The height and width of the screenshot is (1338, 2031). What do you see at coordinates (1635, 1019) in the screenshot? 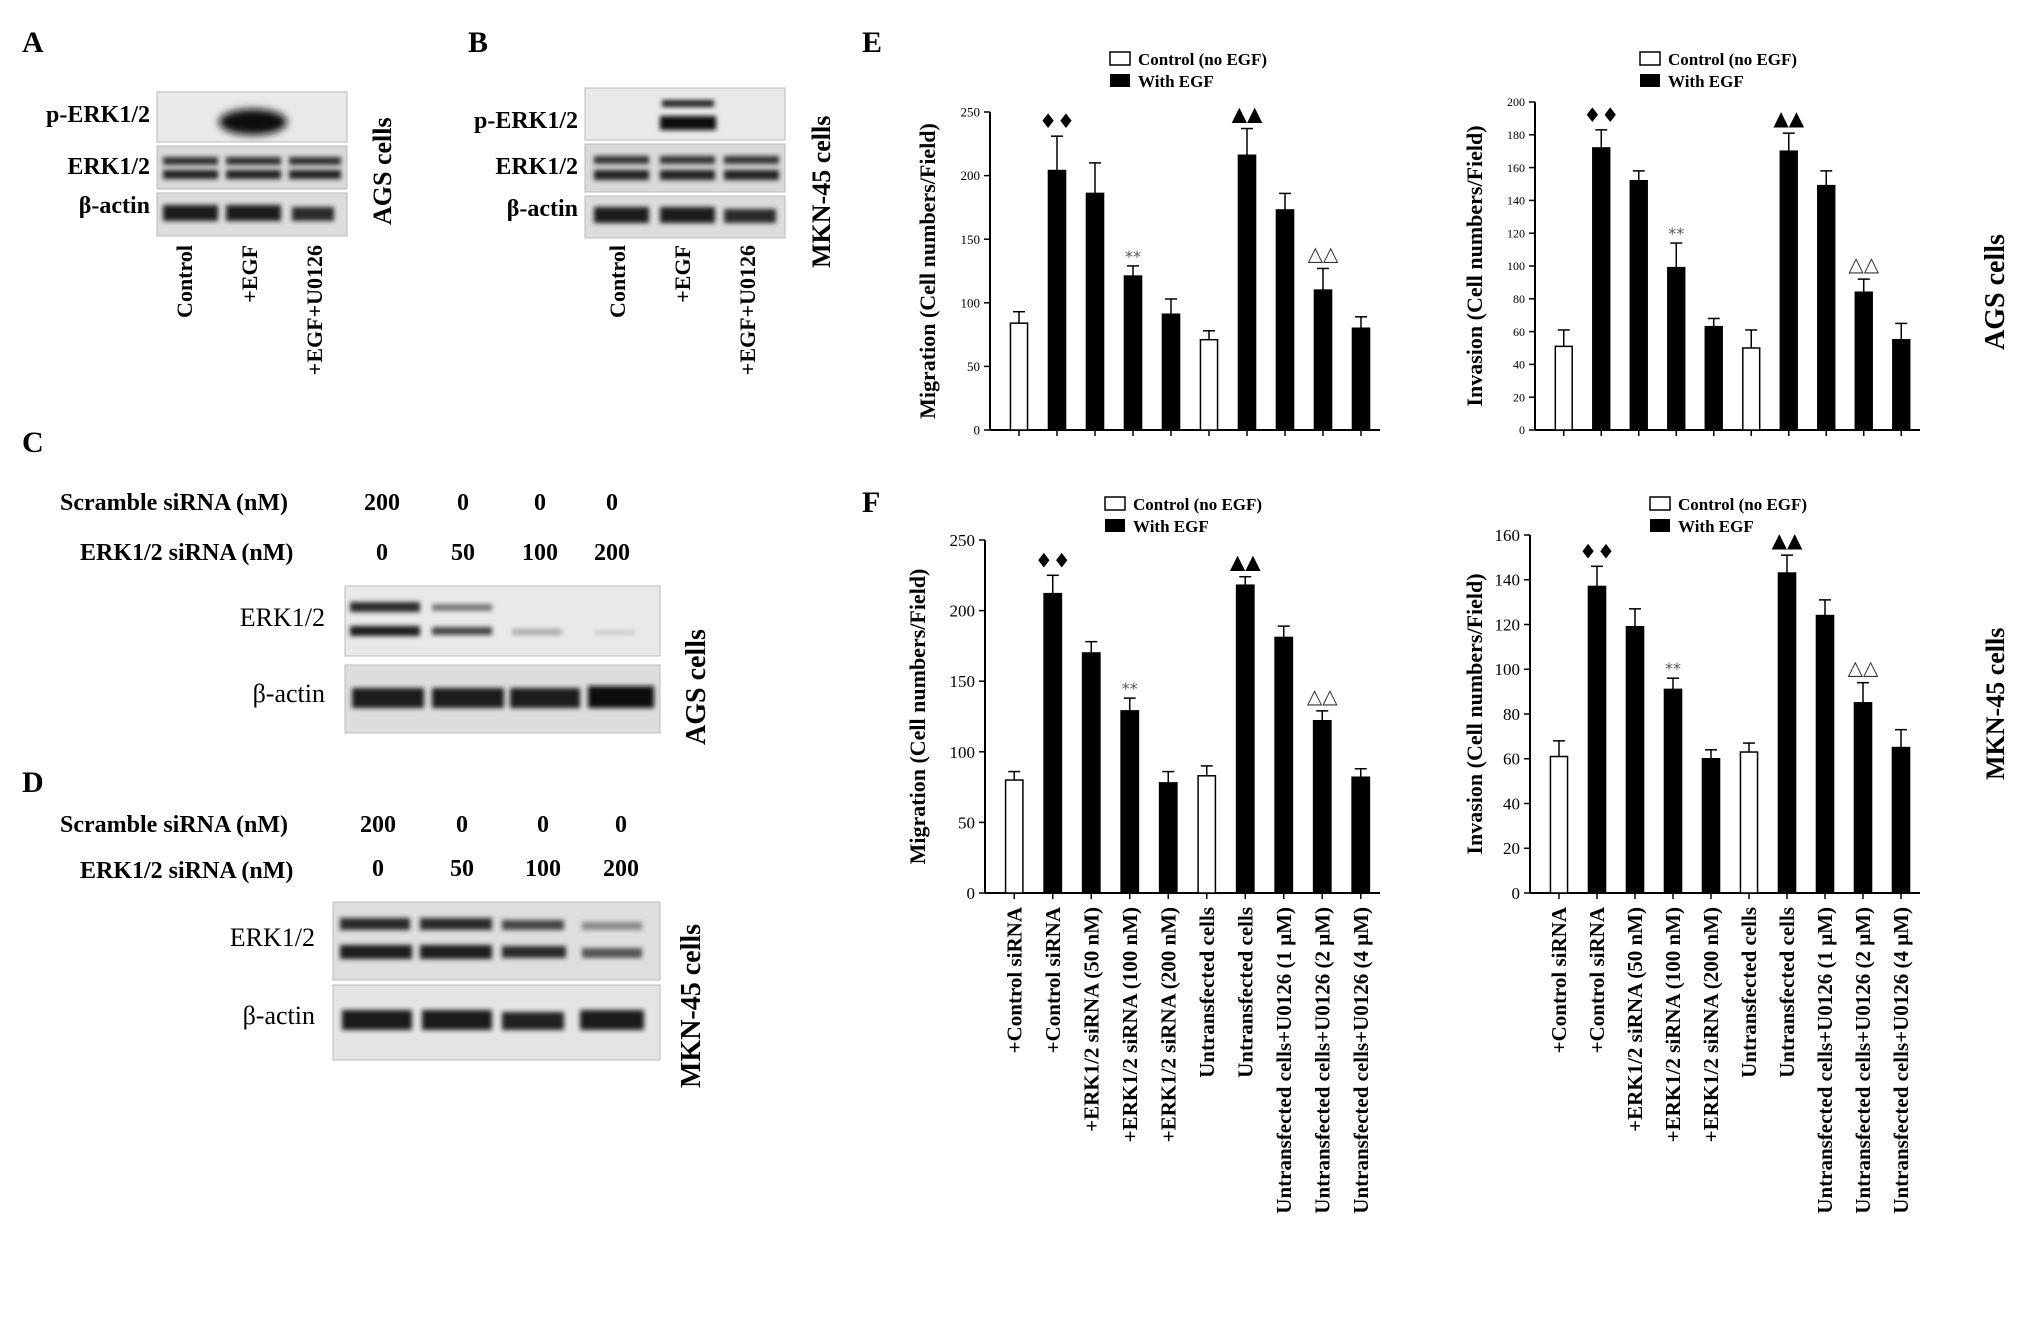
I see `x-category-label: +ERK1/2 siRNA (50 nM)` at bounding box center [1635, 1019].